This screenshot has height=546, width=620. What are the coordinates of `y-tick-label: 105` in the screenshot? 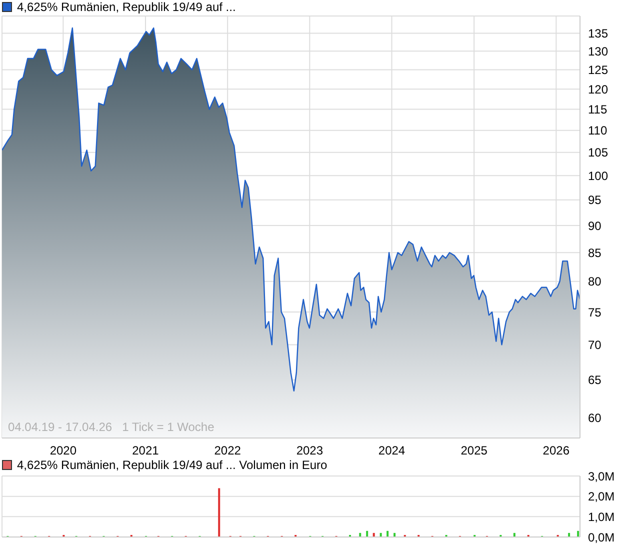 It's located at (598, 153).